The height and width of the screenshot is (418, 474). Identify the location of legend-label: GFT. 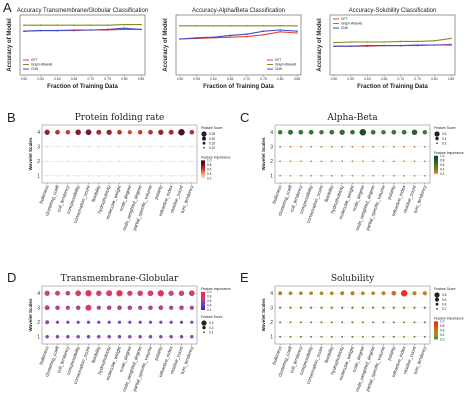
(344, 19).